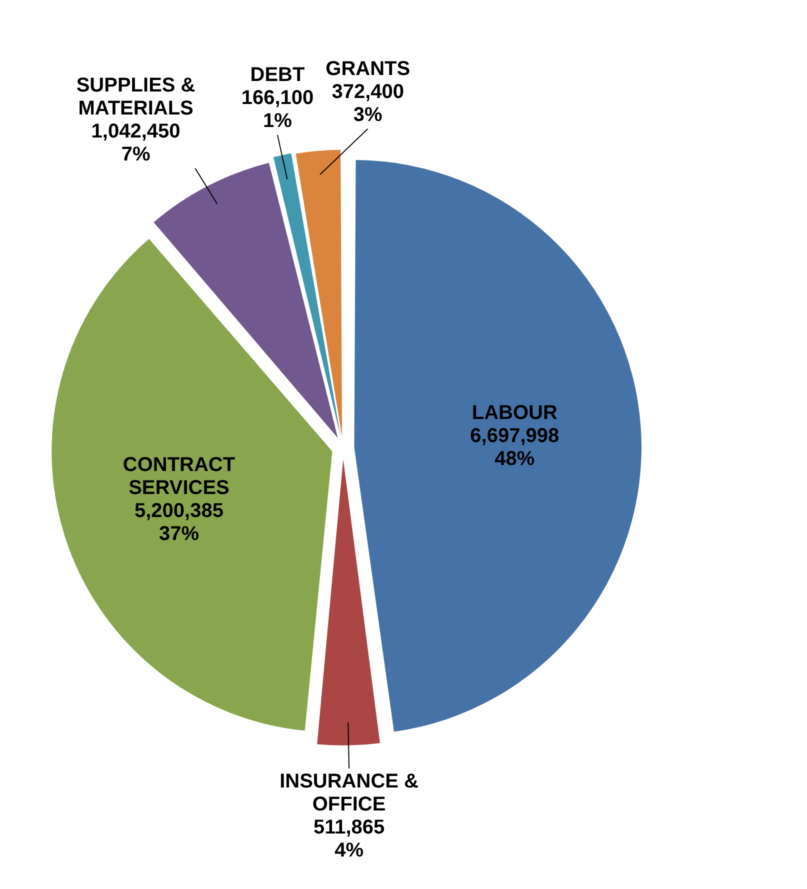  What do you see at coordinates (368, 103) in the screenshot?
I see `data-label: 372,400 3%` at bounding box center [368, 103].